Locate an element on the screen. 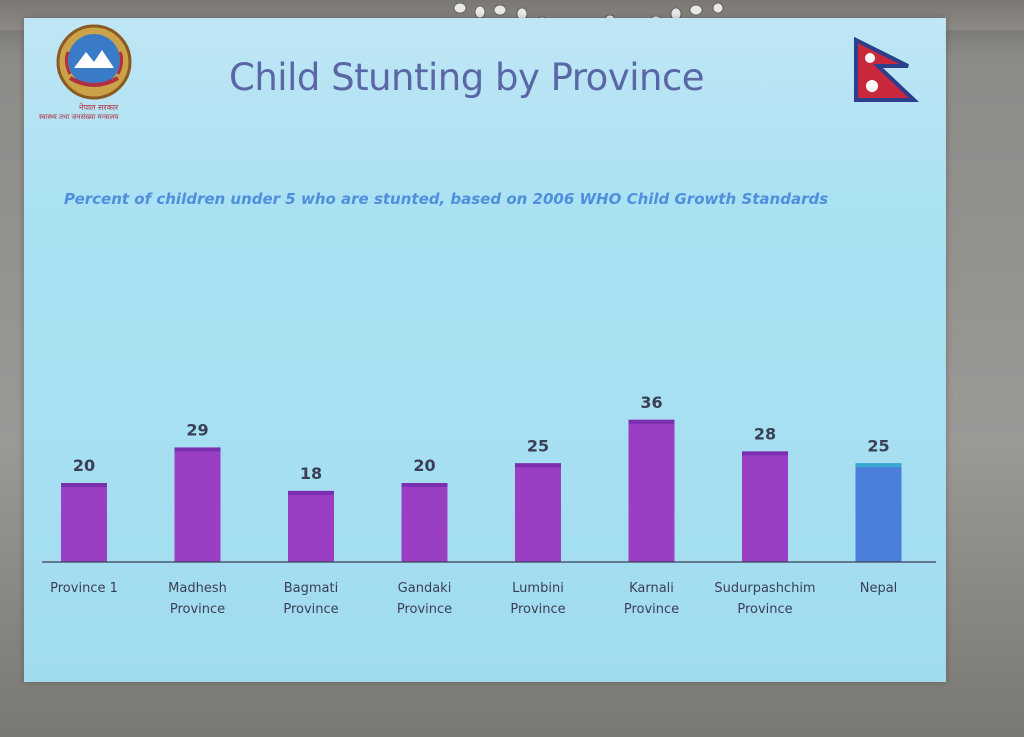 The image size is (1024, 737). emblem-caption-line1: नेपाल सरकार is located at coordinates (99, 107).